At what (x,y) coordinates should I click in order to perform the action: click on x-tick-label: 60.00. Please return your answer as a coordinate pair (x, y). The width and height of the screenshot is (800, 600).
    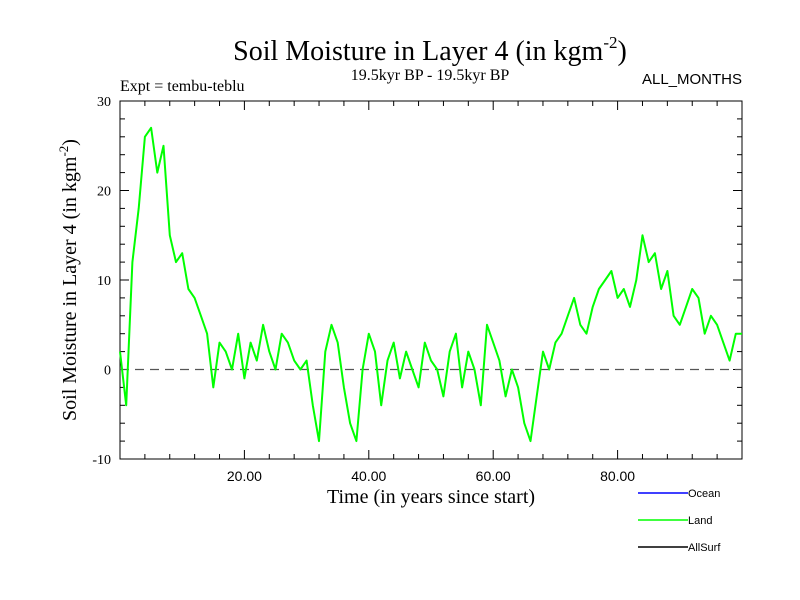
    Looking at the image, I should click on (493, 476).